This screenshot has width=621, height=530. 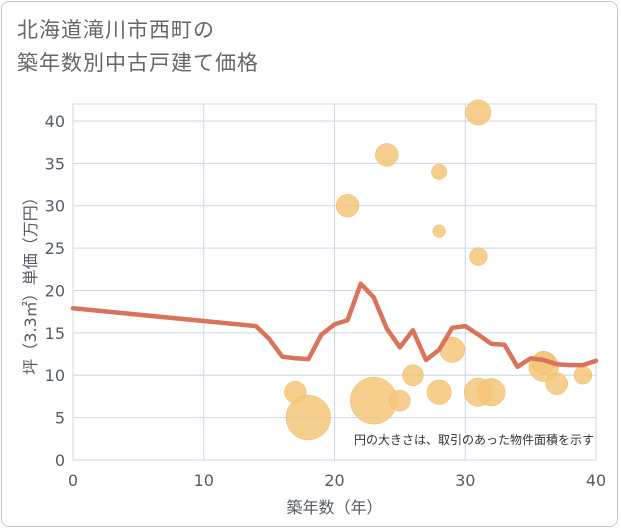 I want to click on trend-line, so click(x=334, y=325).